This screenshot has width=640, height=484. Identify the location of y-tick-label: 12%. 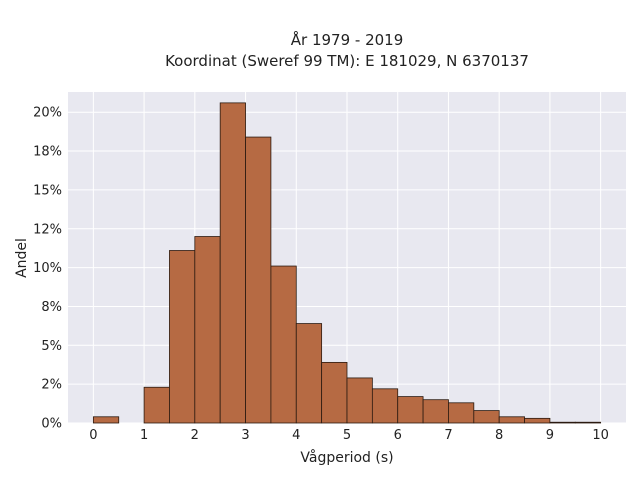
(47, 229).